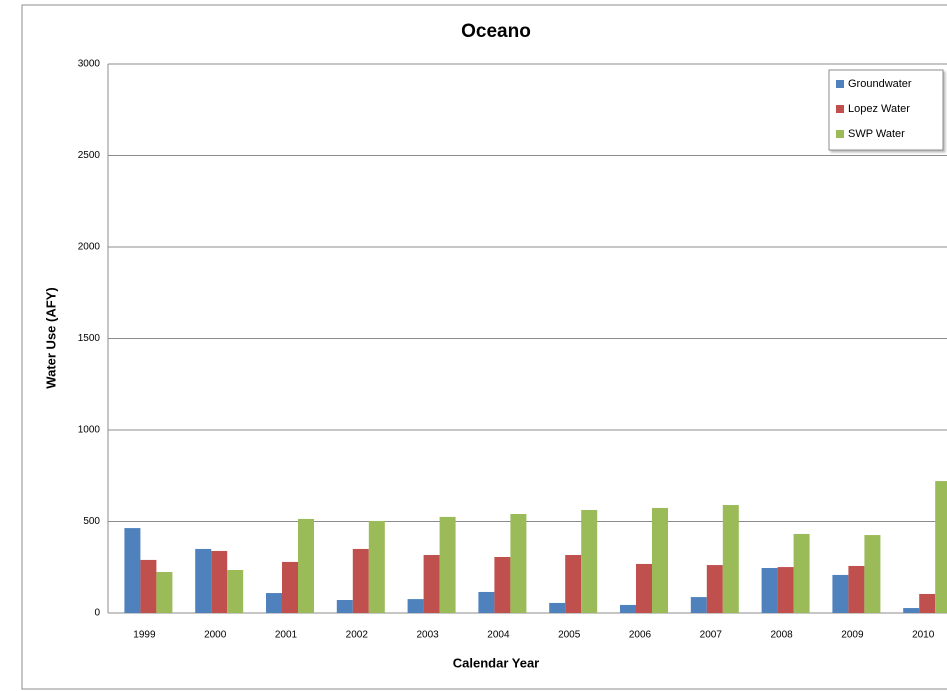 This screenshot has width=947, height=691. I want to click on x-tick-label: 1999, so click(144, 635).